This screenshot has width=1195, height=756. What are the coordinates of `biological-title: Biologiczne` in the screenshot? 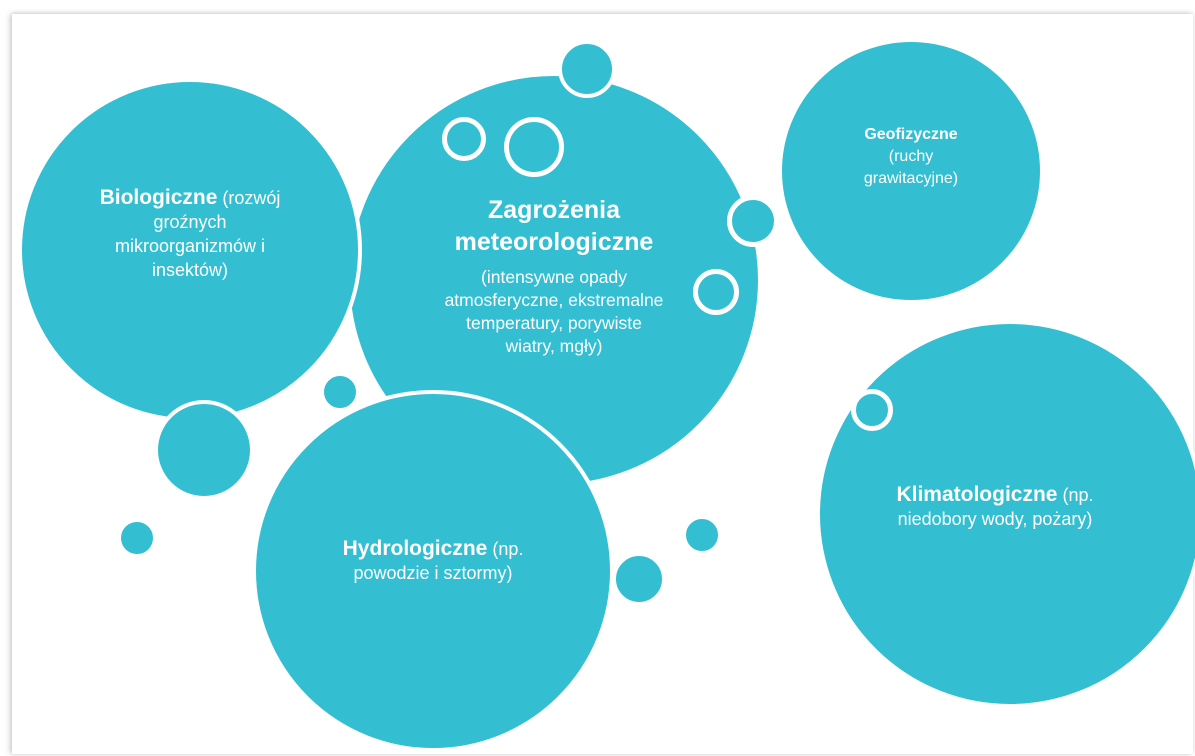 It's located at (158, 197).